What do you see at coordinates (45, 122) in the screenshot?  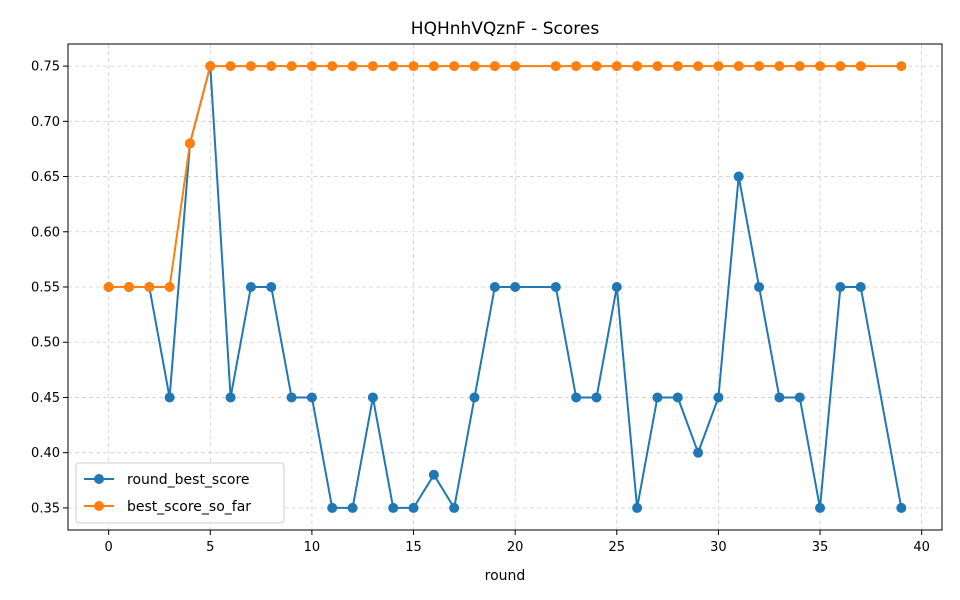 I see `y-tick-label: 0.70` at bounding box center [45, 122].